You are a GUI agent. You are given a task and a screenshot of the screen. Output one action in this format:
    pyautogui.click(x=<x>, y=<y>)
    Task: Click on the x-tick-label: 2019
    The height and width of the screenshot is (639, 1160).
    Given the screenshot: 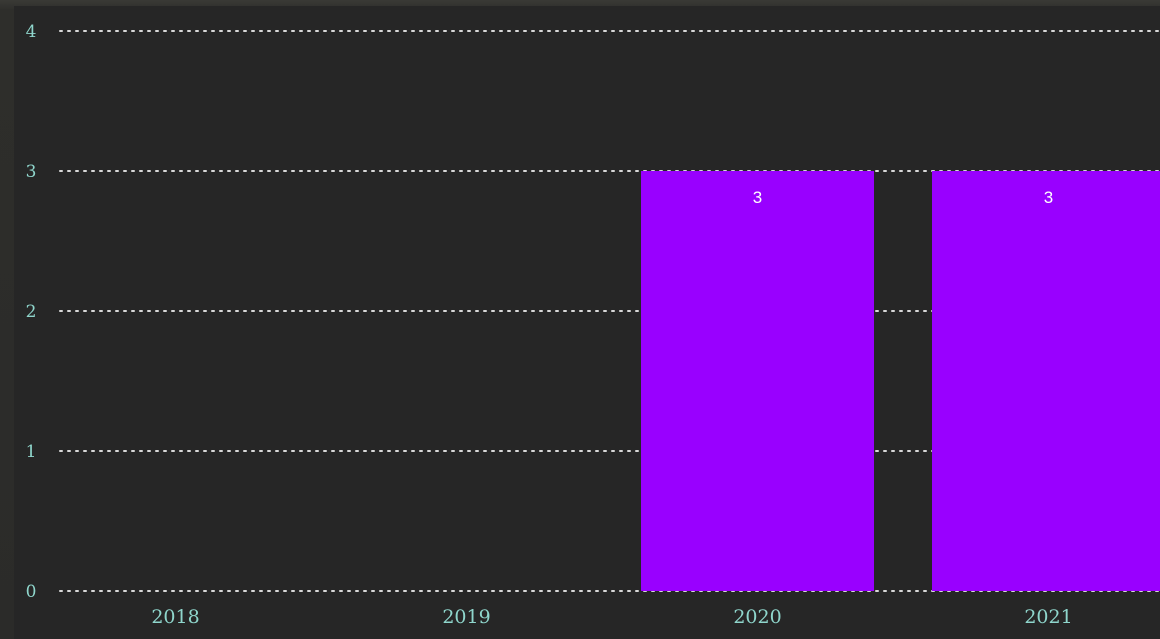 What is the action you would take?
    pyautogui.click(x=466, y=617)
    